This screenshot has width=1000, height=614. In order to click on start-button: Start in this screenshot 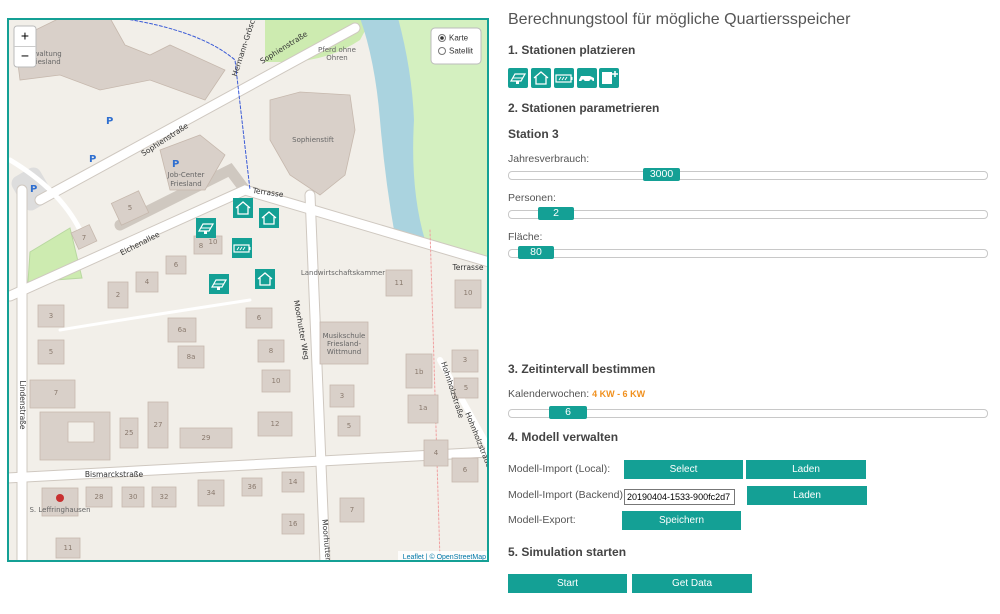, I will do `click(567, 583)`.